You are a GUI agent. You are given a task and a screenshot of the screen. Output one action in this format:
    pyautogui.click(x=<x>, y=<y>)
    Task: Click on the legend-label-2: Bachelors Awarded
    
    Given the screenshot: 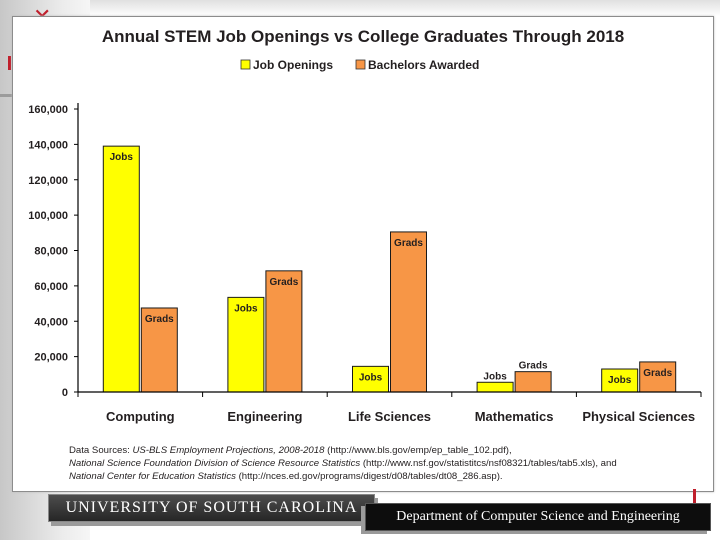 What is the action you would take?
    pyautogui.click(x=423, y=65)
    